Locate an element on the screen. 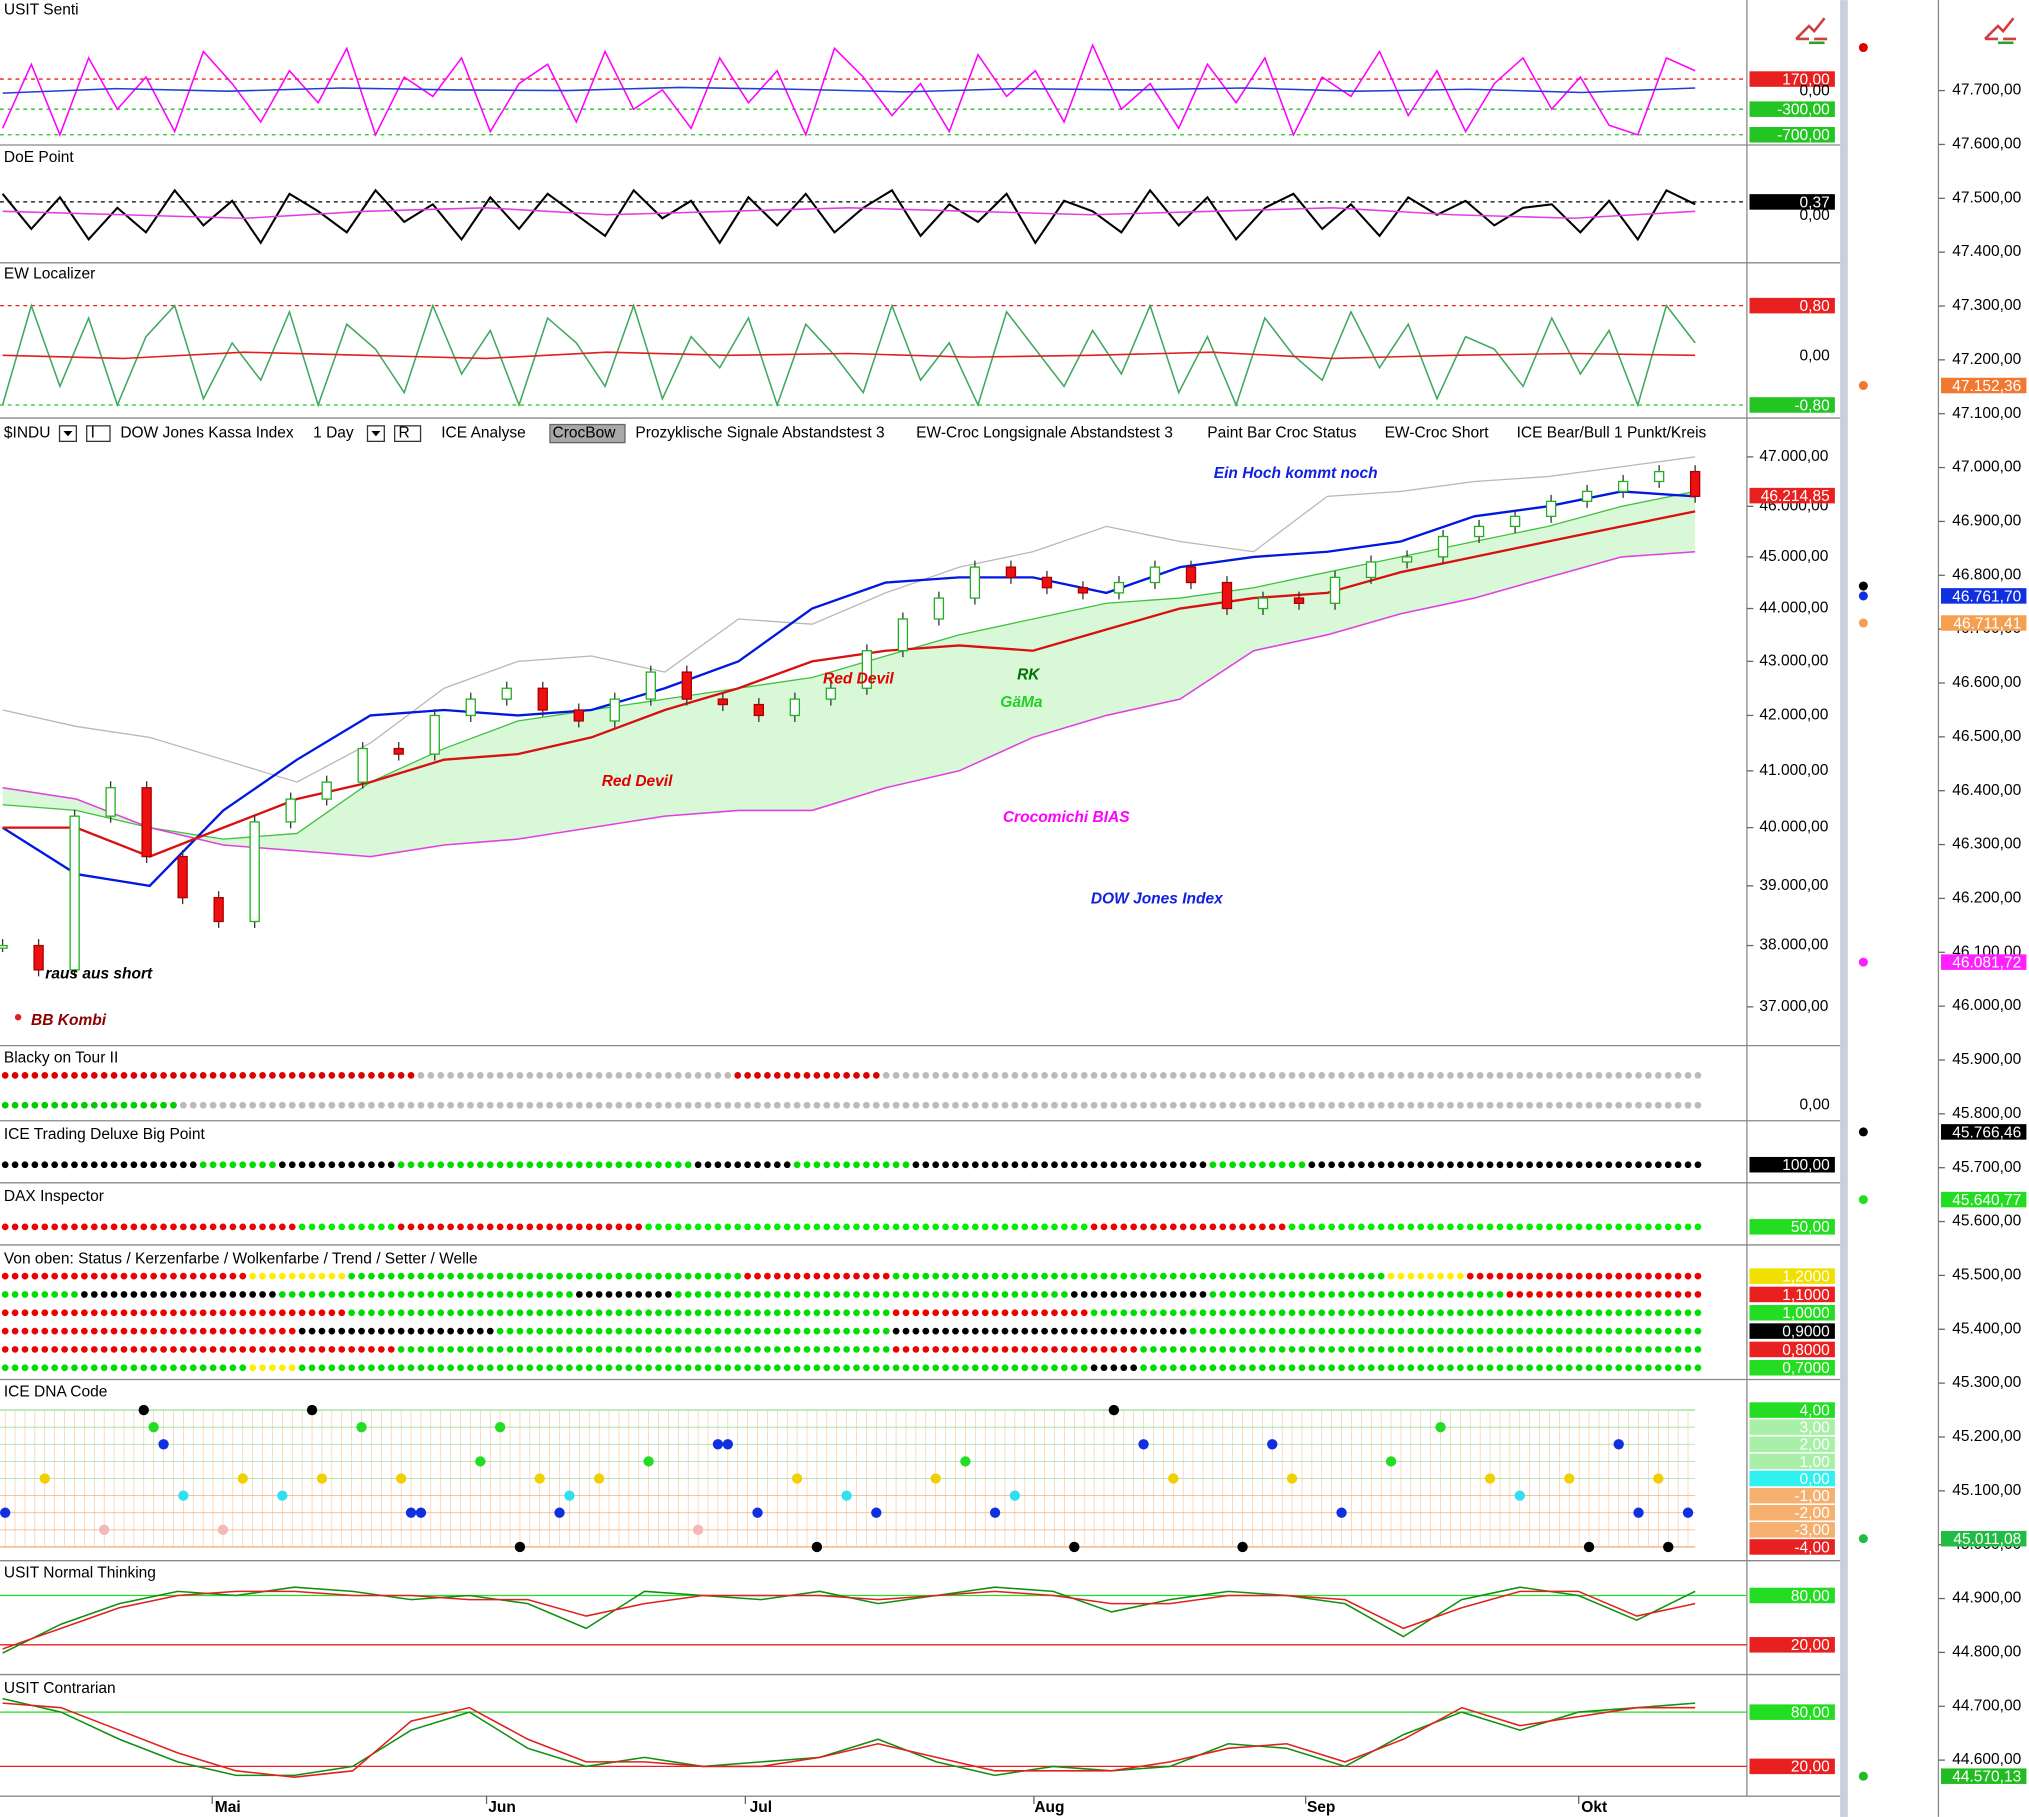 This screenshot has width=2029, height=1817. indicator-item: ICE Bear/Bull 1 Punkt/Kreis is located at coordinates (1612, 433).